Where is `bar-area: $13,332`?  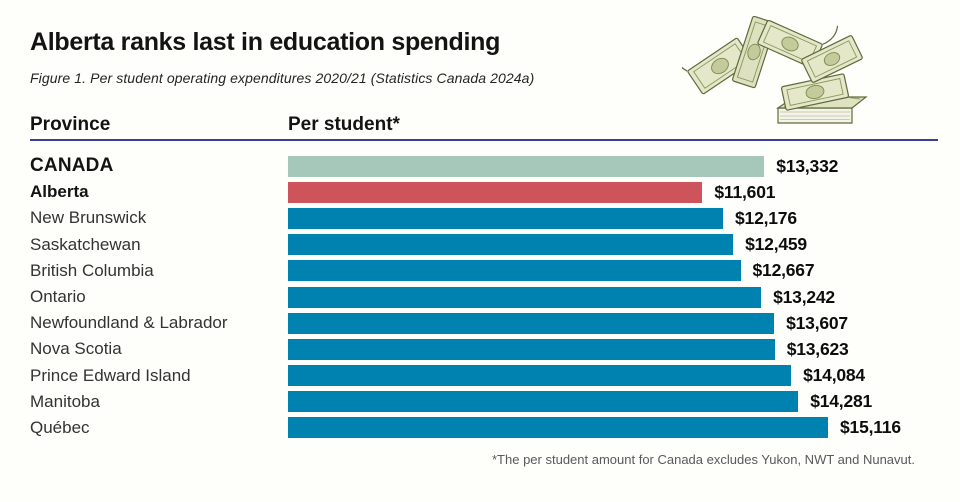
bar-area: $13,332 is located at coordinates (611, 166).